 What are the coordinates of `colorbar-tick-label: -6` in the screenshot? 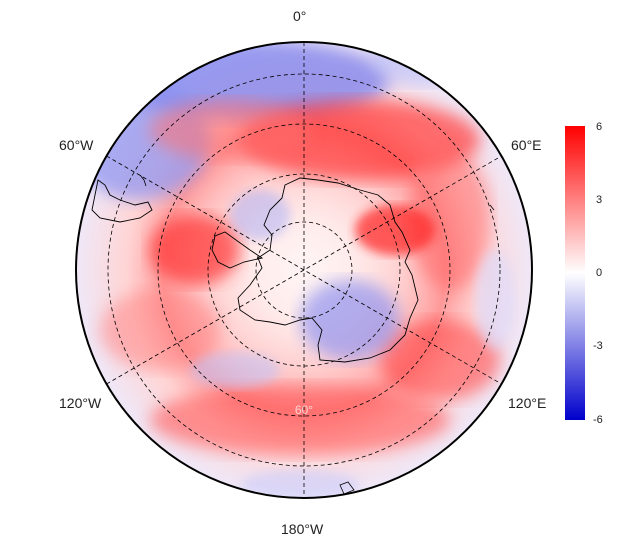 It's located at (598, 420).